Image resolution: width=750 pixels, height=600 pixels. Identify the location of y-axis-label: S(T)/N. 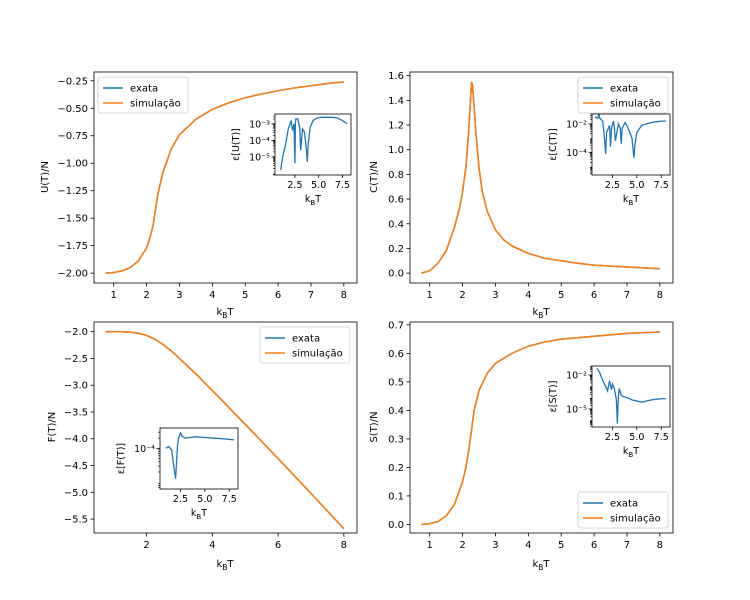
(374, 426).